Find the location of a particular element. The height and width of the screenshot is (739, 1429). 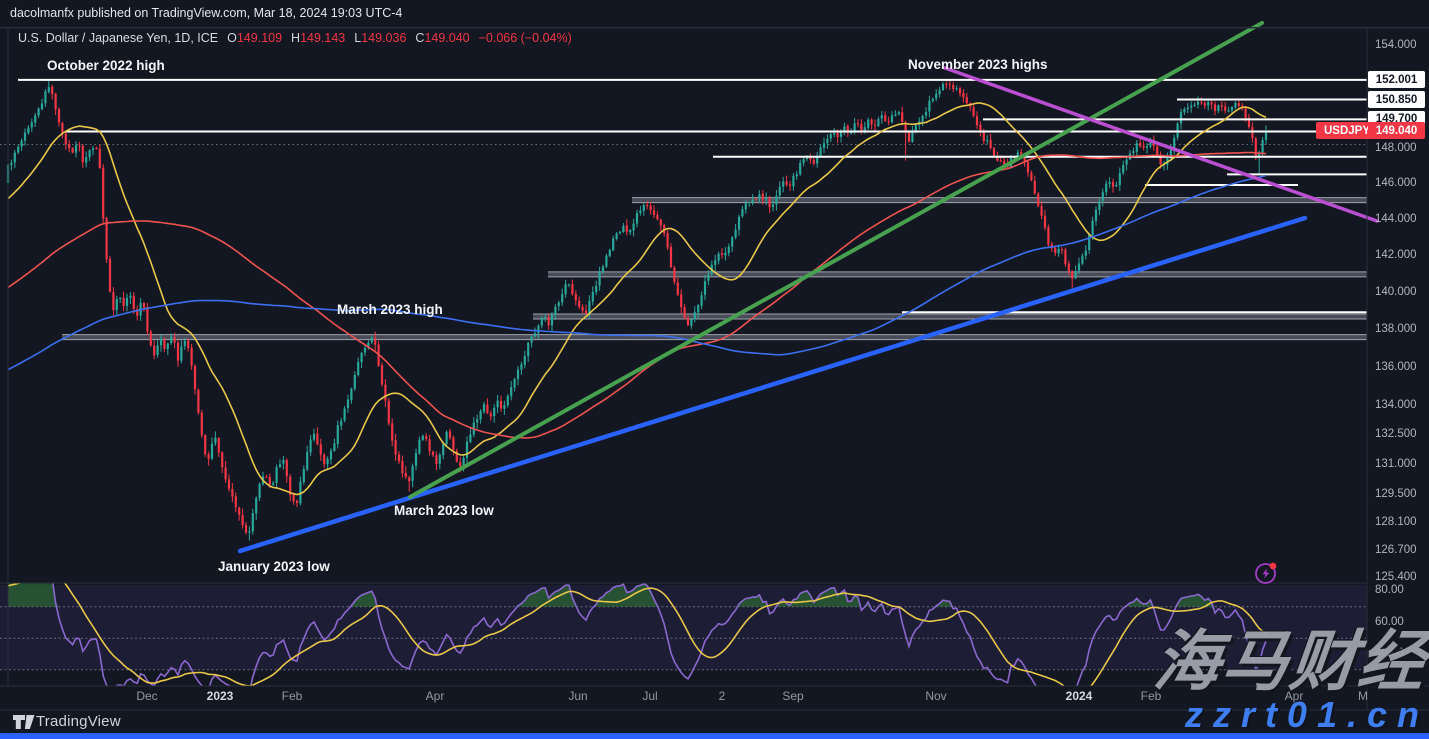

time-tick-label: 2 is located at coordinates (722, 696).